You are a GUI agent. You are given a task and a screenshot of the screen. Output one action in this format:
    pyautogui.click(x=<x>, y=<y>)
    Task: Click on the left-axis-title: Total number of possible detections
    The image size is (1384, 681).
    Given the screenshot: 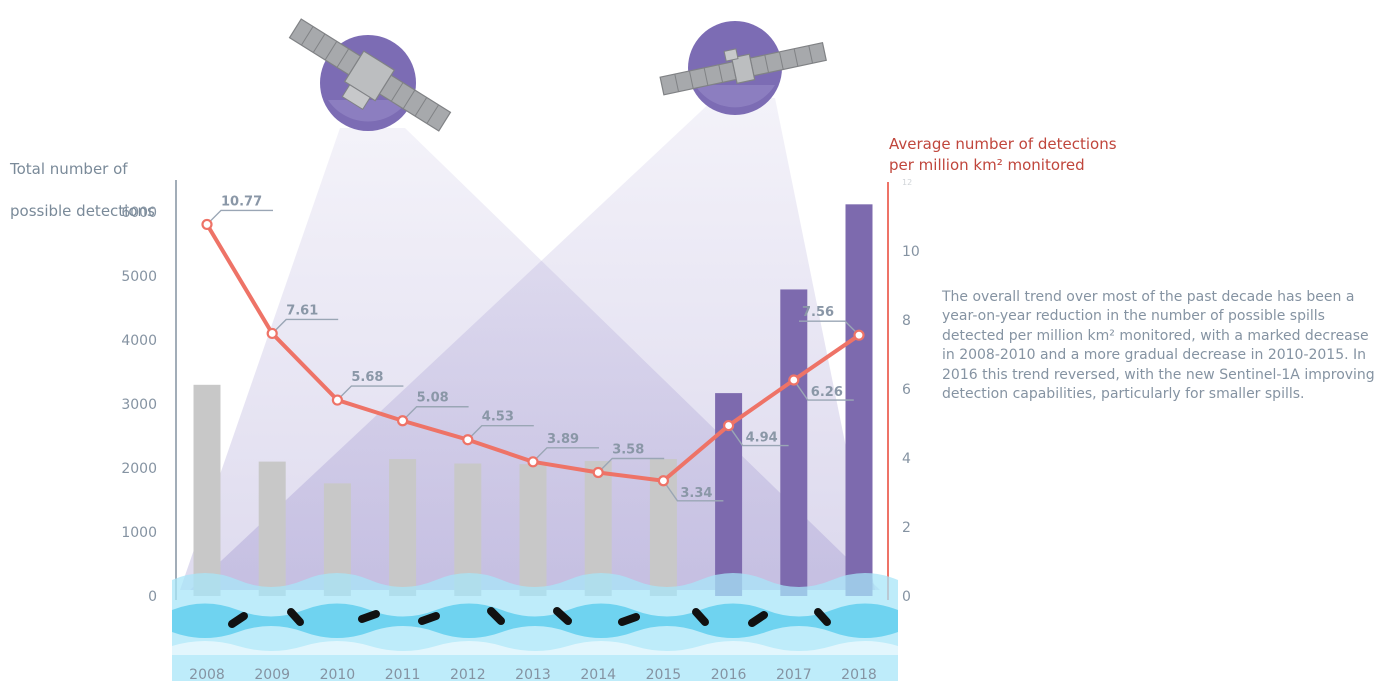 What is the action you would take?
    pyautogui.click(x=82, y=180)
    